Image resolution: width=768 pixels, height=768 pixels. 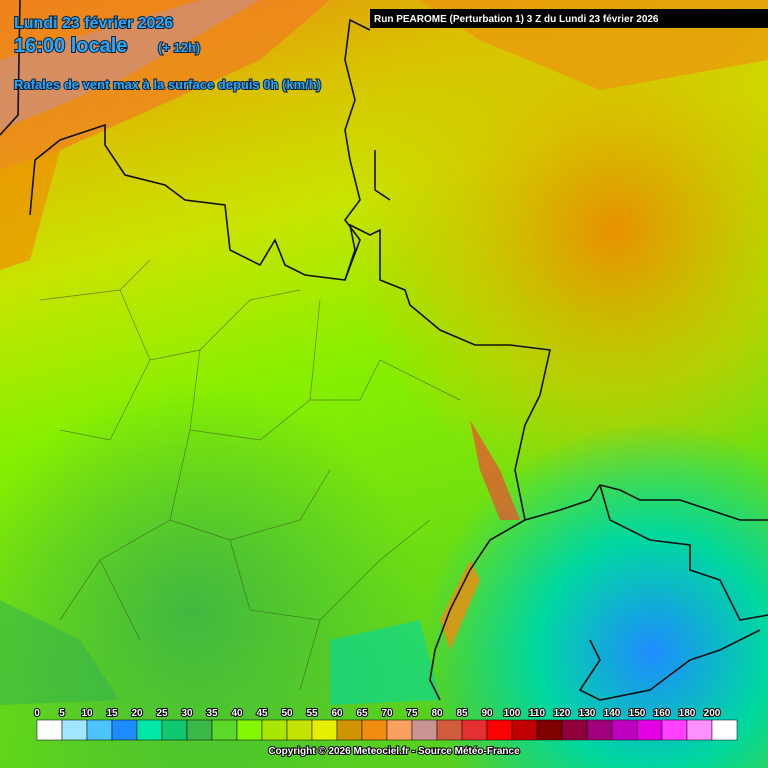 I want to click on legend-label: 0, so click(x=37, y=713).